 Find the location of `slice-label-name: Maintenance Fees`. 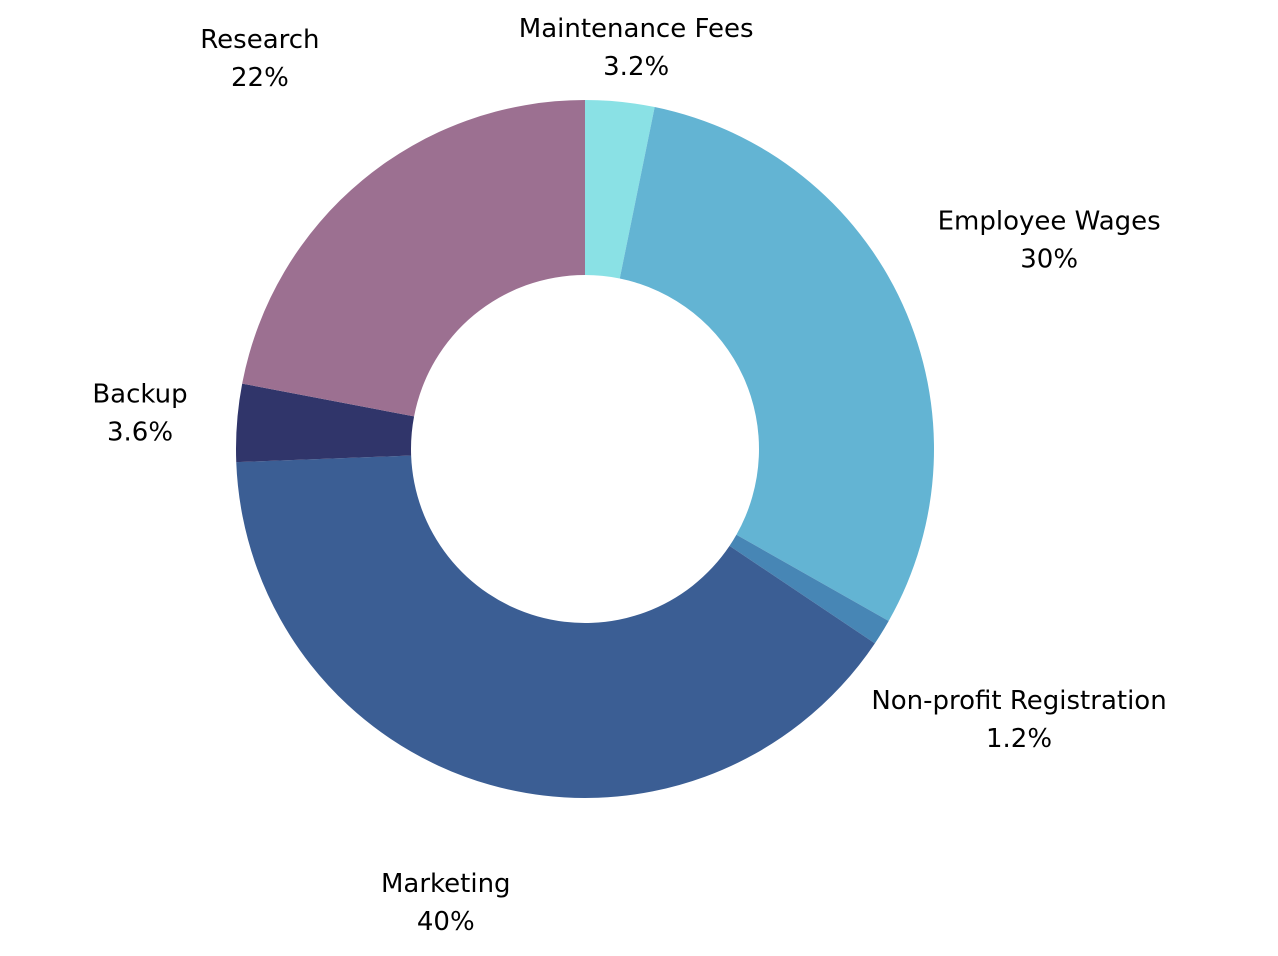

slice-label-name: Maintenance Fees is located at coordinates (636, 29).